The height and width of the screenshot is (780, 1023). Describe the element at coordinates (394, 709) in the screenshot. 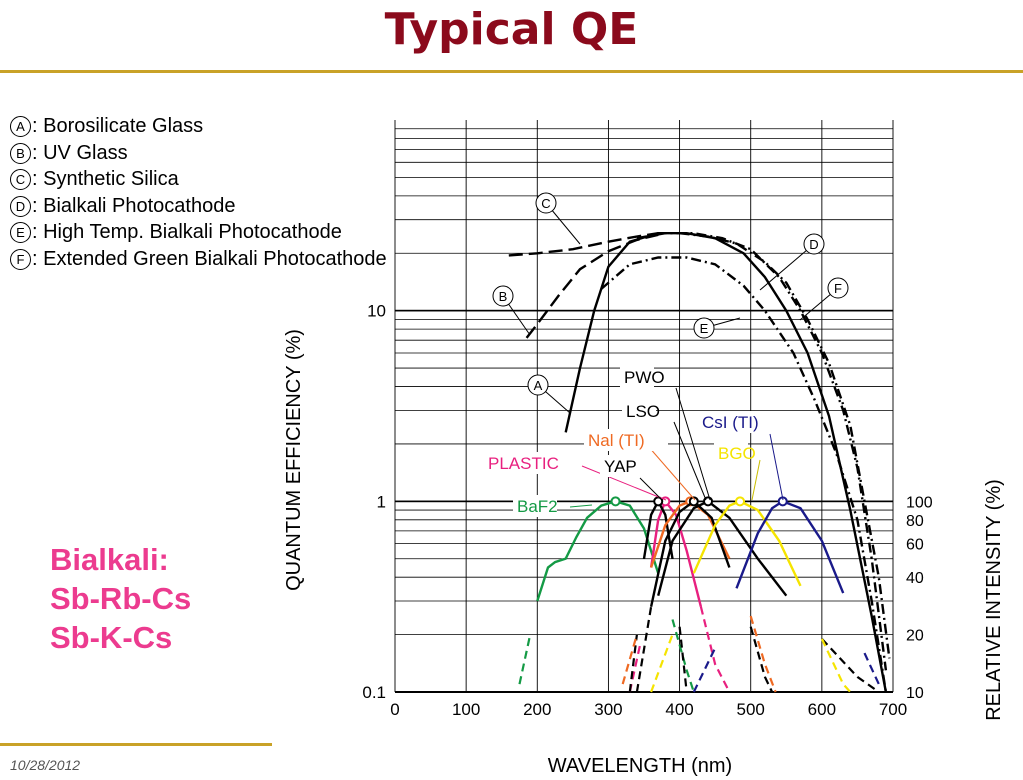

I see `x-tick-label: 0` at that location.